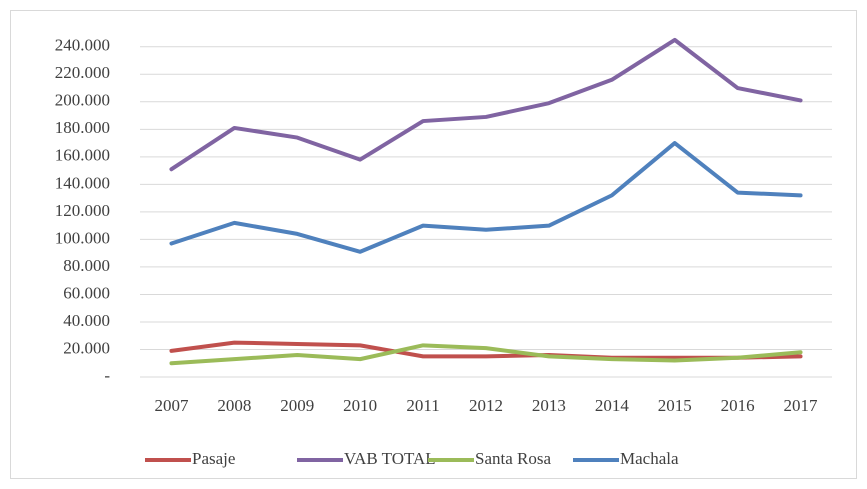  What do you see at coordinates (86, 292) in the screenshot?
I see `y-tick-label: 60.000` at bounding box center [86, 292].